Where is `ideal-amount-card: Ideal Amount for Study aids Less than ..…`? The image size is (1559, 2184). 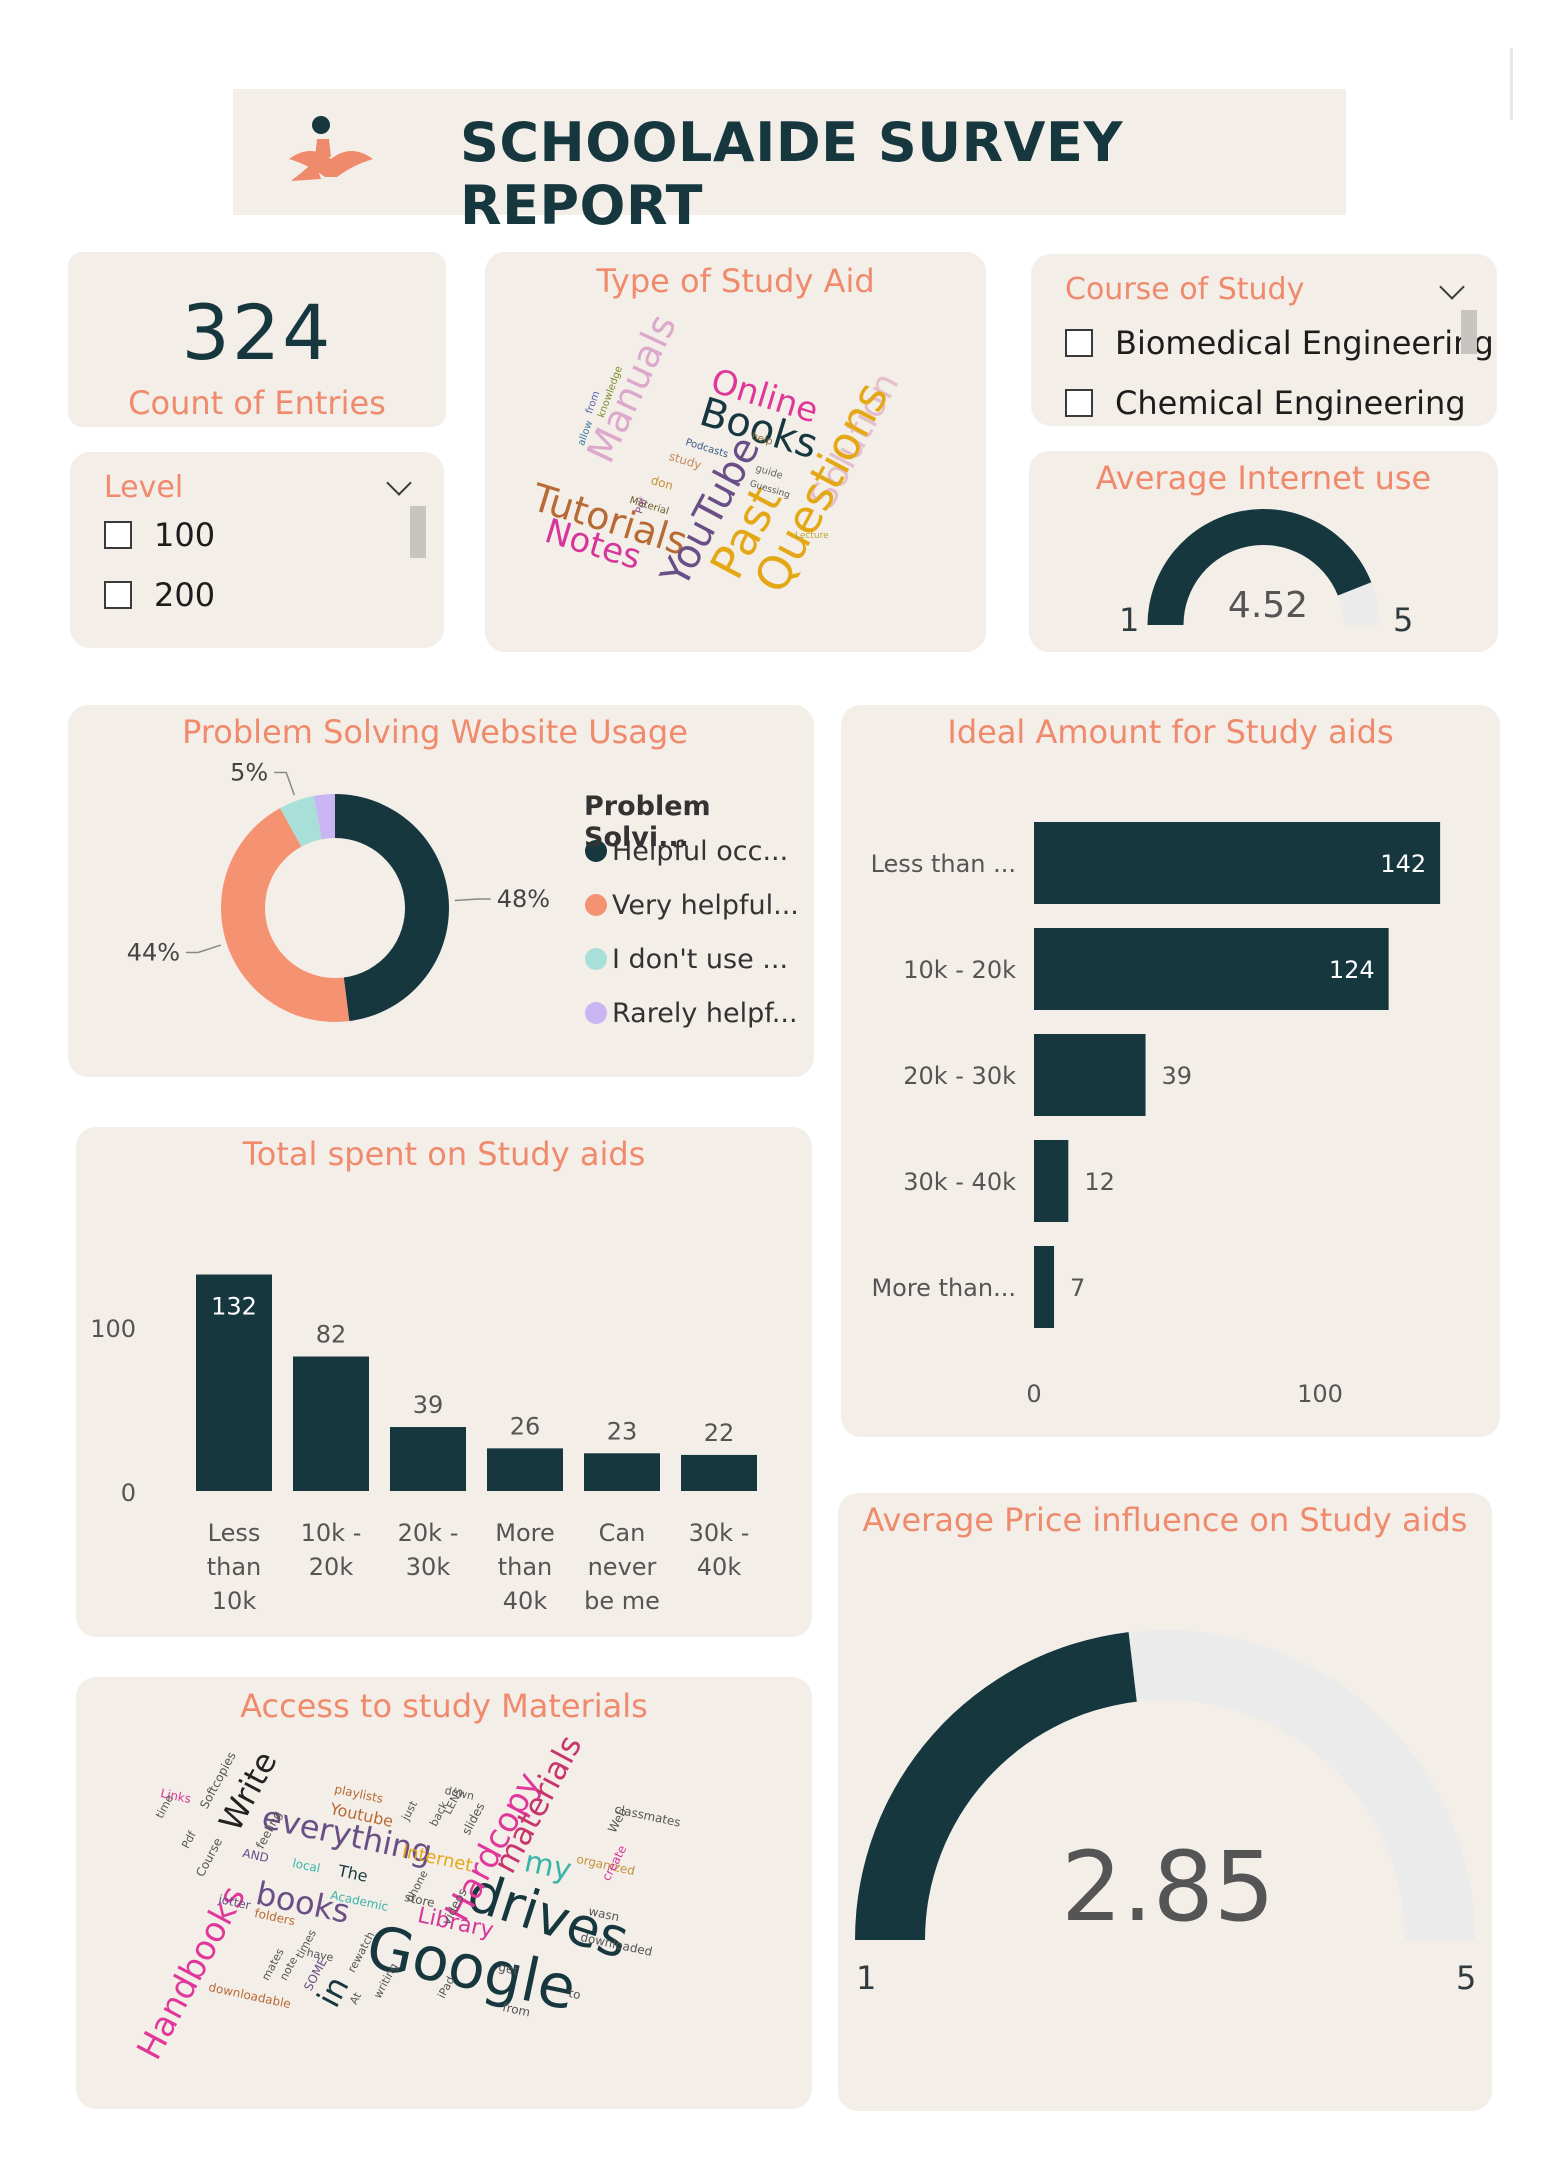 ideal-amount-card: Ideal Amount for Study aids Less than ..… is located at coordinates (1170, 1071).